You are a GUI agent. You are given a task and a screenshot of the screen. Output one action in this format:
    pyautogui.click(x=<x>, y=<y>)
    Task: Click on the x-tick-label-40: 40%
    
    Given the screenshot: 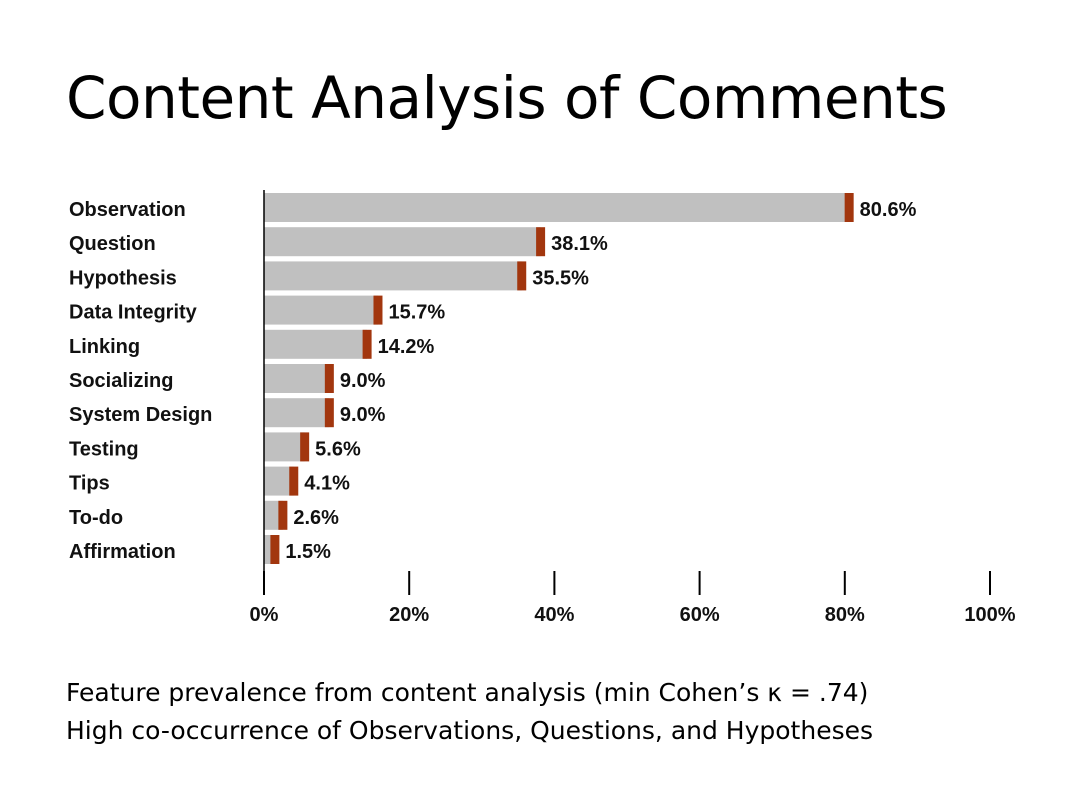 What is the action you would take?
    pyautogui.click(x=554, y=615)
    